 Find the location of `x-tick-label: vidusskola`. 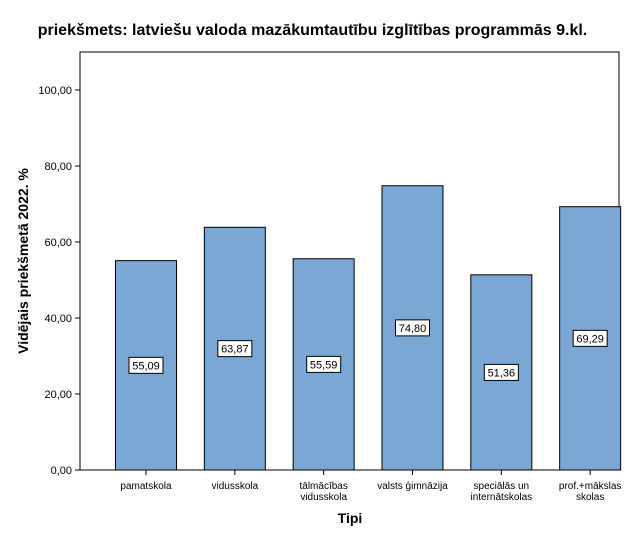

x-tick-label: vidusskola is located at coordinates (234, 486).